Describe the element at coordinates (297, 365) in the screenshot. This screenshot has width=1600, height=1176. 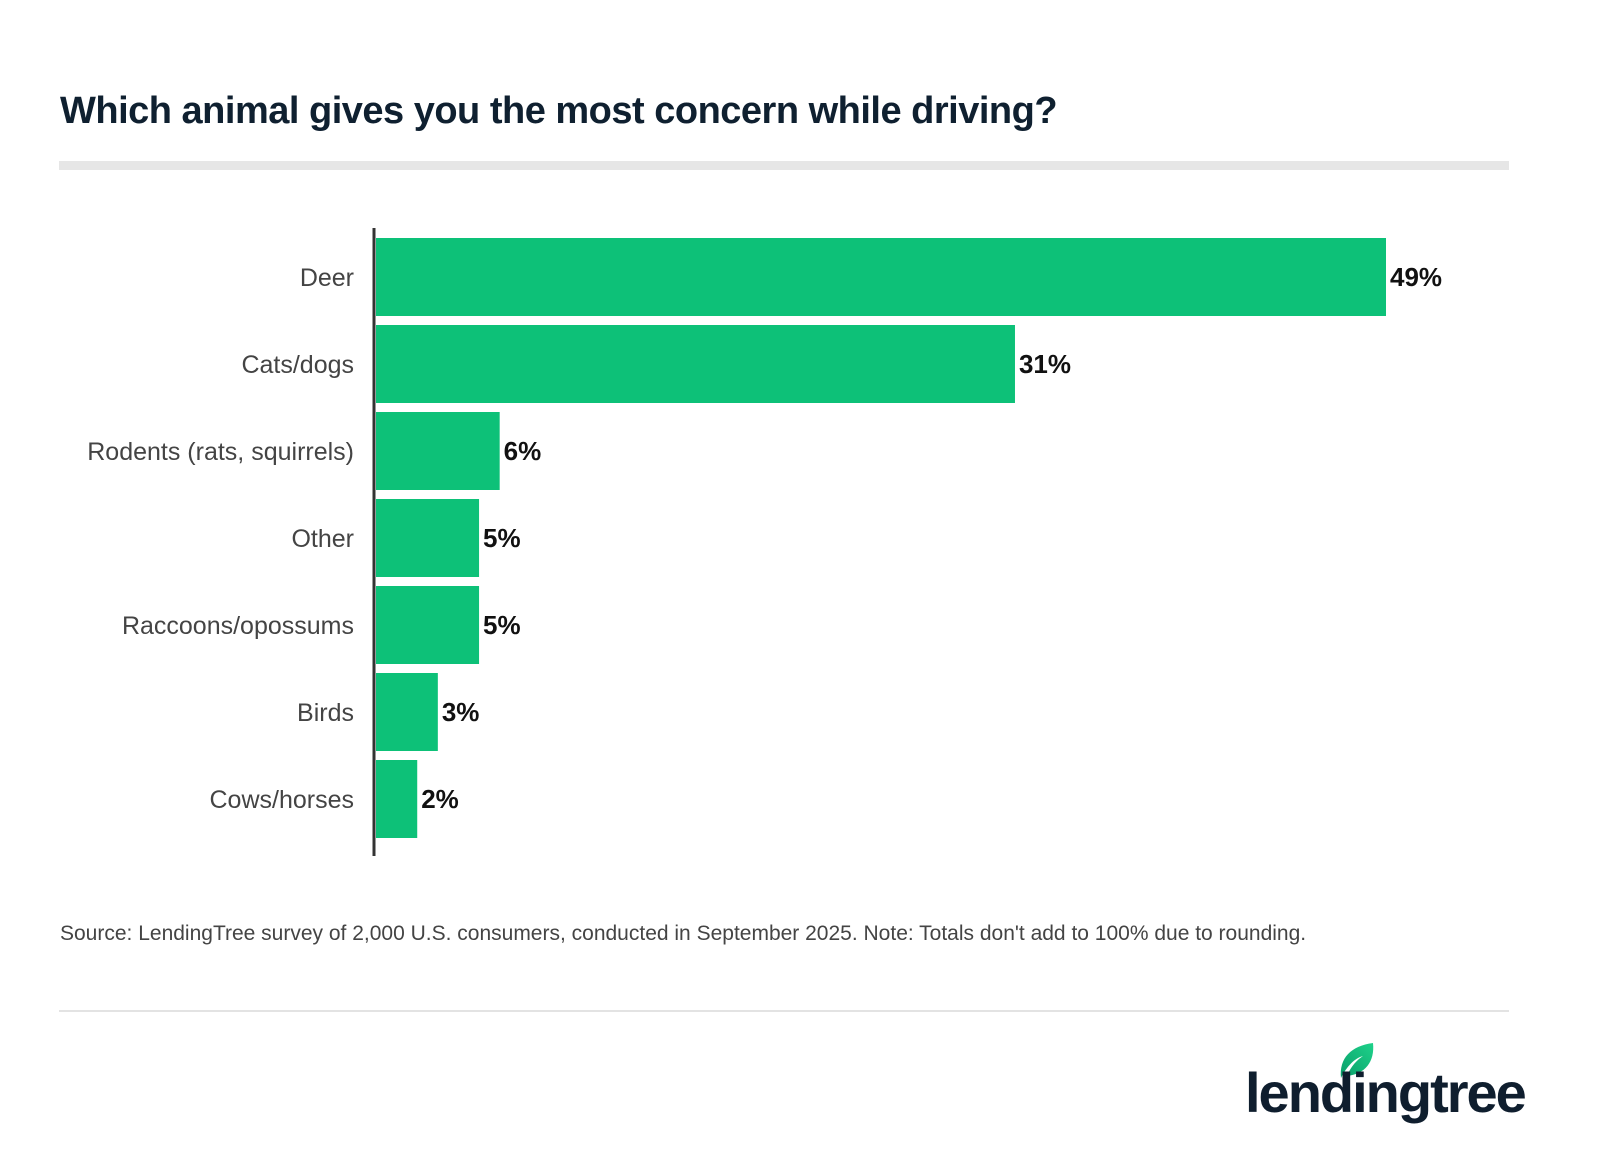
I see `category-label: Cats/dogs` at that location.